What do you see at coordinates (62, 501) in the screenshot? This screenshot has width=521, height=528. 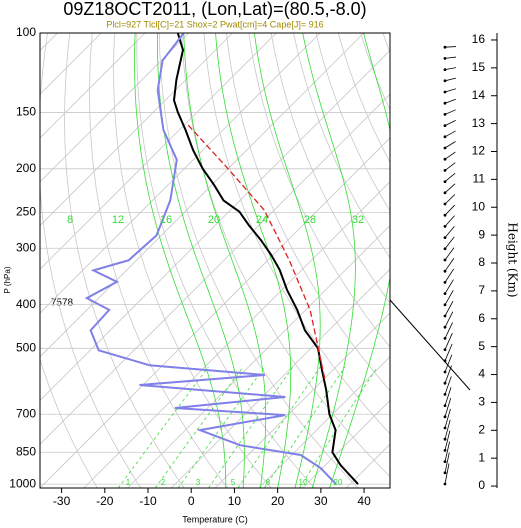 I see `x-tick-label: -30` at bounding box center [62, 501].